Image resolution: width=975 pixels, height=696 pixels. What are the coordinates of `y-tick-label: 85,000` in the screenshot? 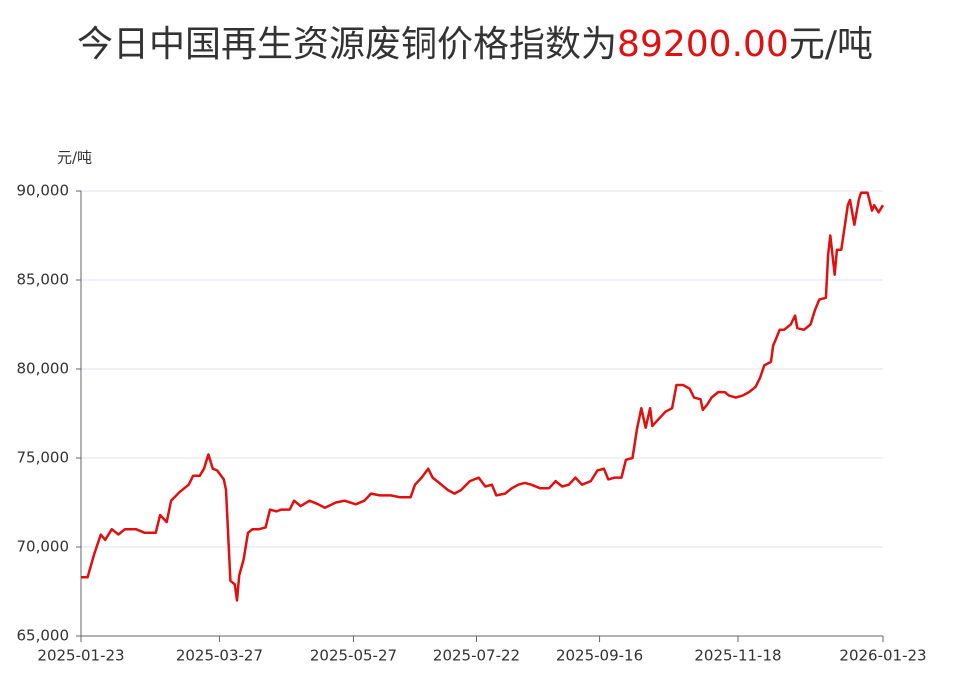 It's located at (43, 280).